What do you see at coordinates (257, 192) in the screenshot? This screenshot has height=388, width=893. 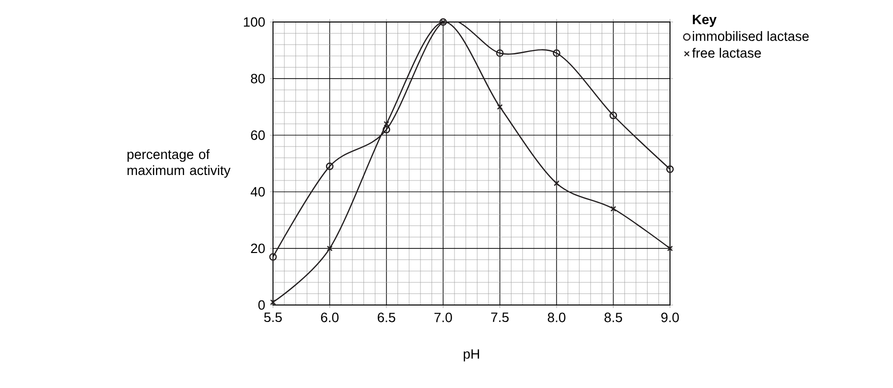 I see `y-tick-label: 40` at bounding box center [257, 192].